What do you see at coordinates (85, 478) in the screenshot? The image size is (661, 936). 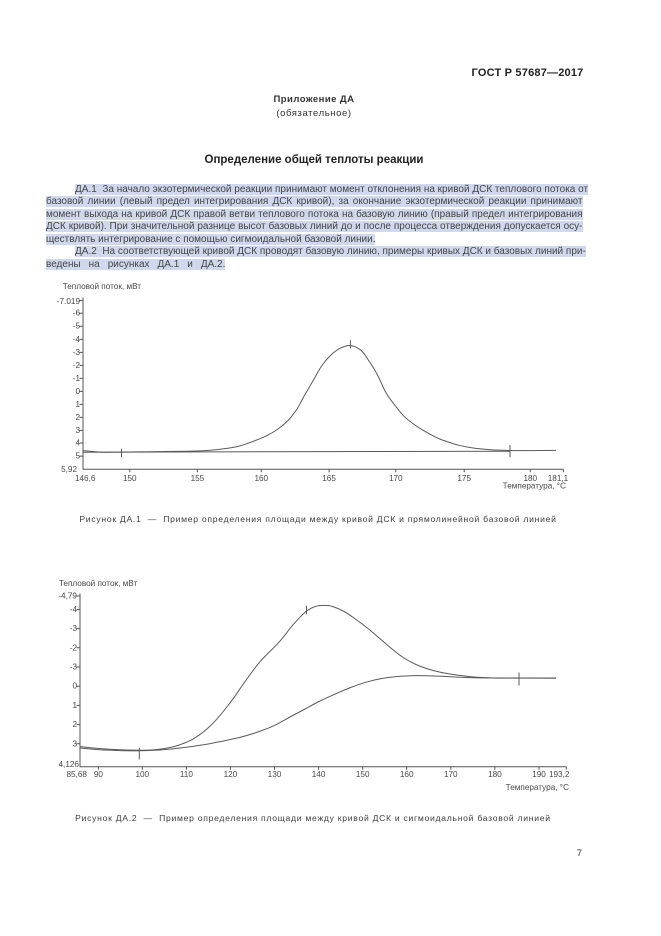 I see `svg-text: 146,6` at bounding box center [85, 478].